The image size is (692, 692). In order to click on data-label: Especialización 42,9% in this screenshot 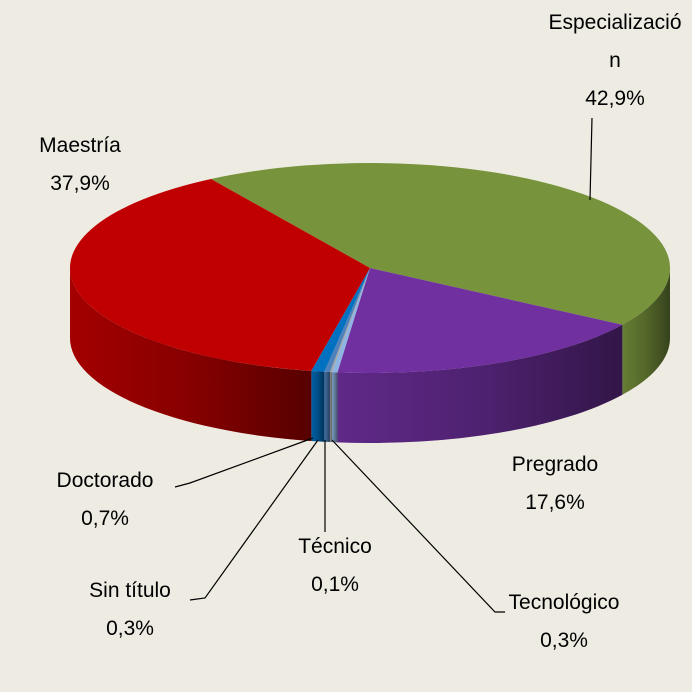, I will do `click(615, 61)`.